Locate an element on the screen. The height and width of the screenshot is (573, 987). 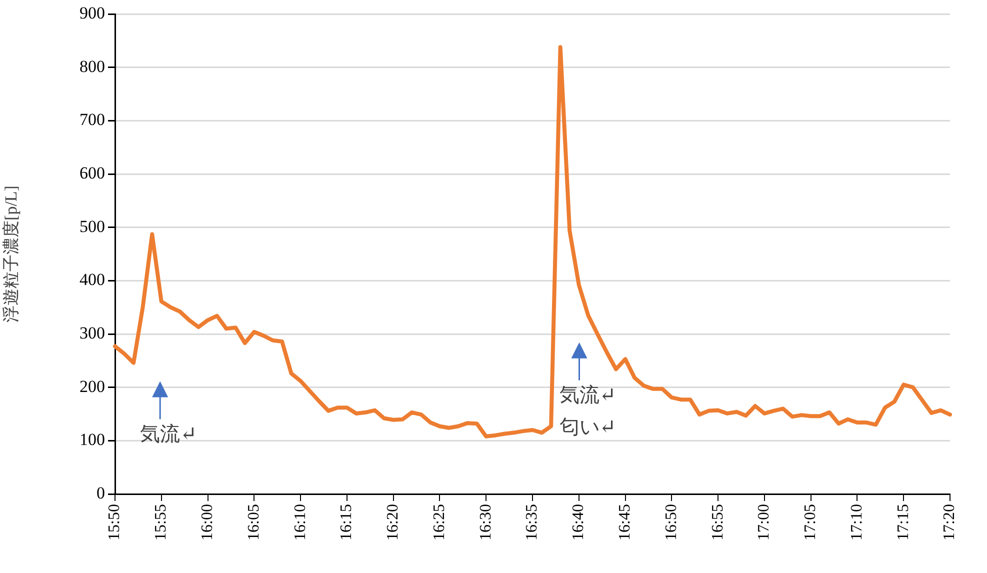
x-tick-label: 16:55 is located at coordinates (717, 522).